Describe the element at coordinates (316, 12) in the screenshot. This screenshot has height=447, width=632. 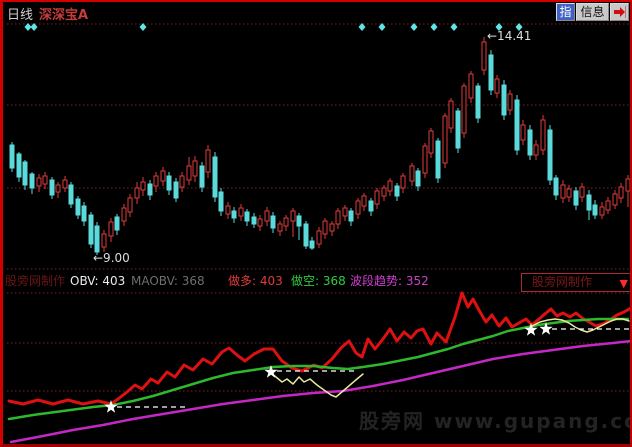
I see `title-bar: 日线 深深宝A 指 信息` at that location.